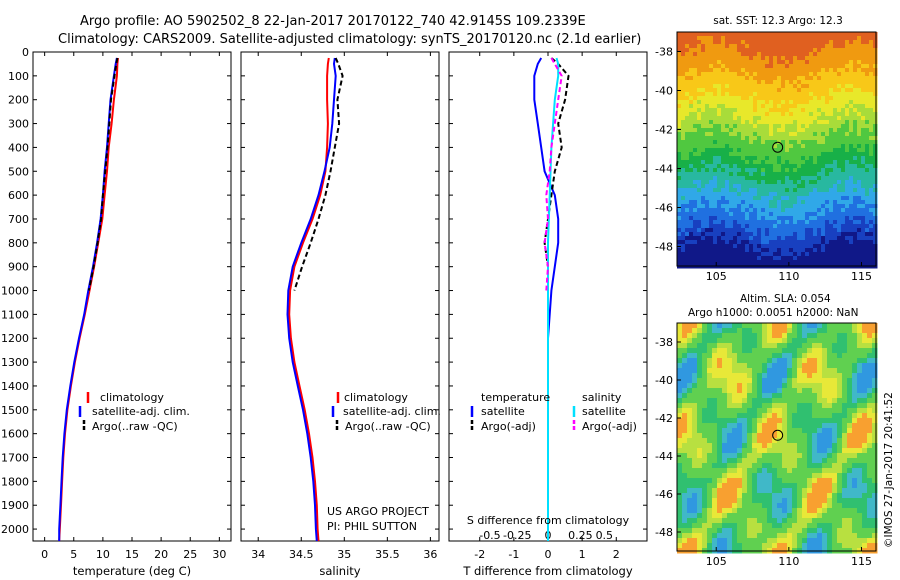 Image resolution: width=900 pixels, height=580 pixels. I want to click on legend-temp-satellite: satellite, so click(503, 411).